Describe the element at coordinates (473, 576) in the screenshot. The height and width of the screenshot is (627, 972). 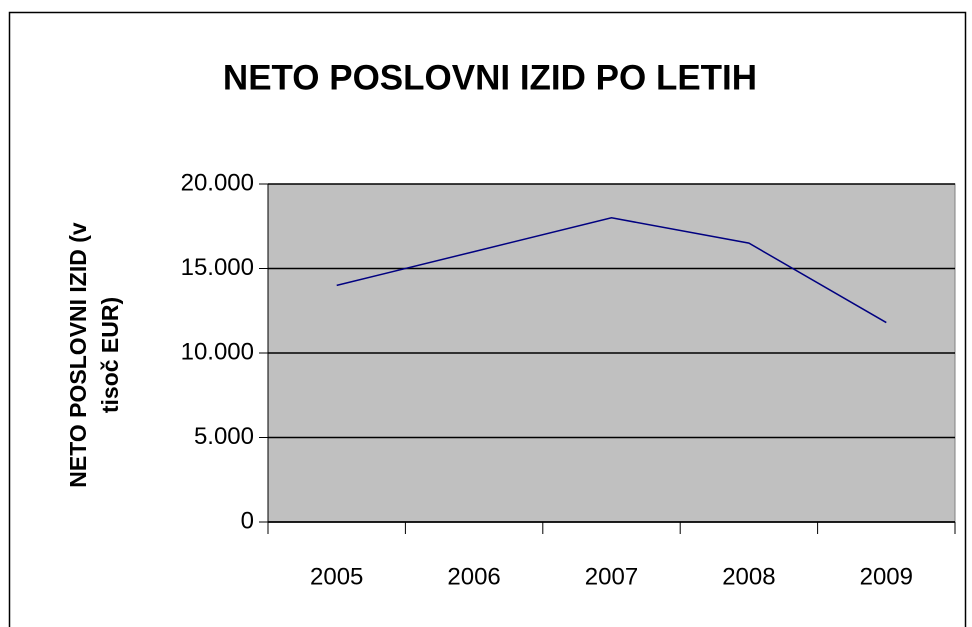
I see `x-tick-label: 2006` at that location.